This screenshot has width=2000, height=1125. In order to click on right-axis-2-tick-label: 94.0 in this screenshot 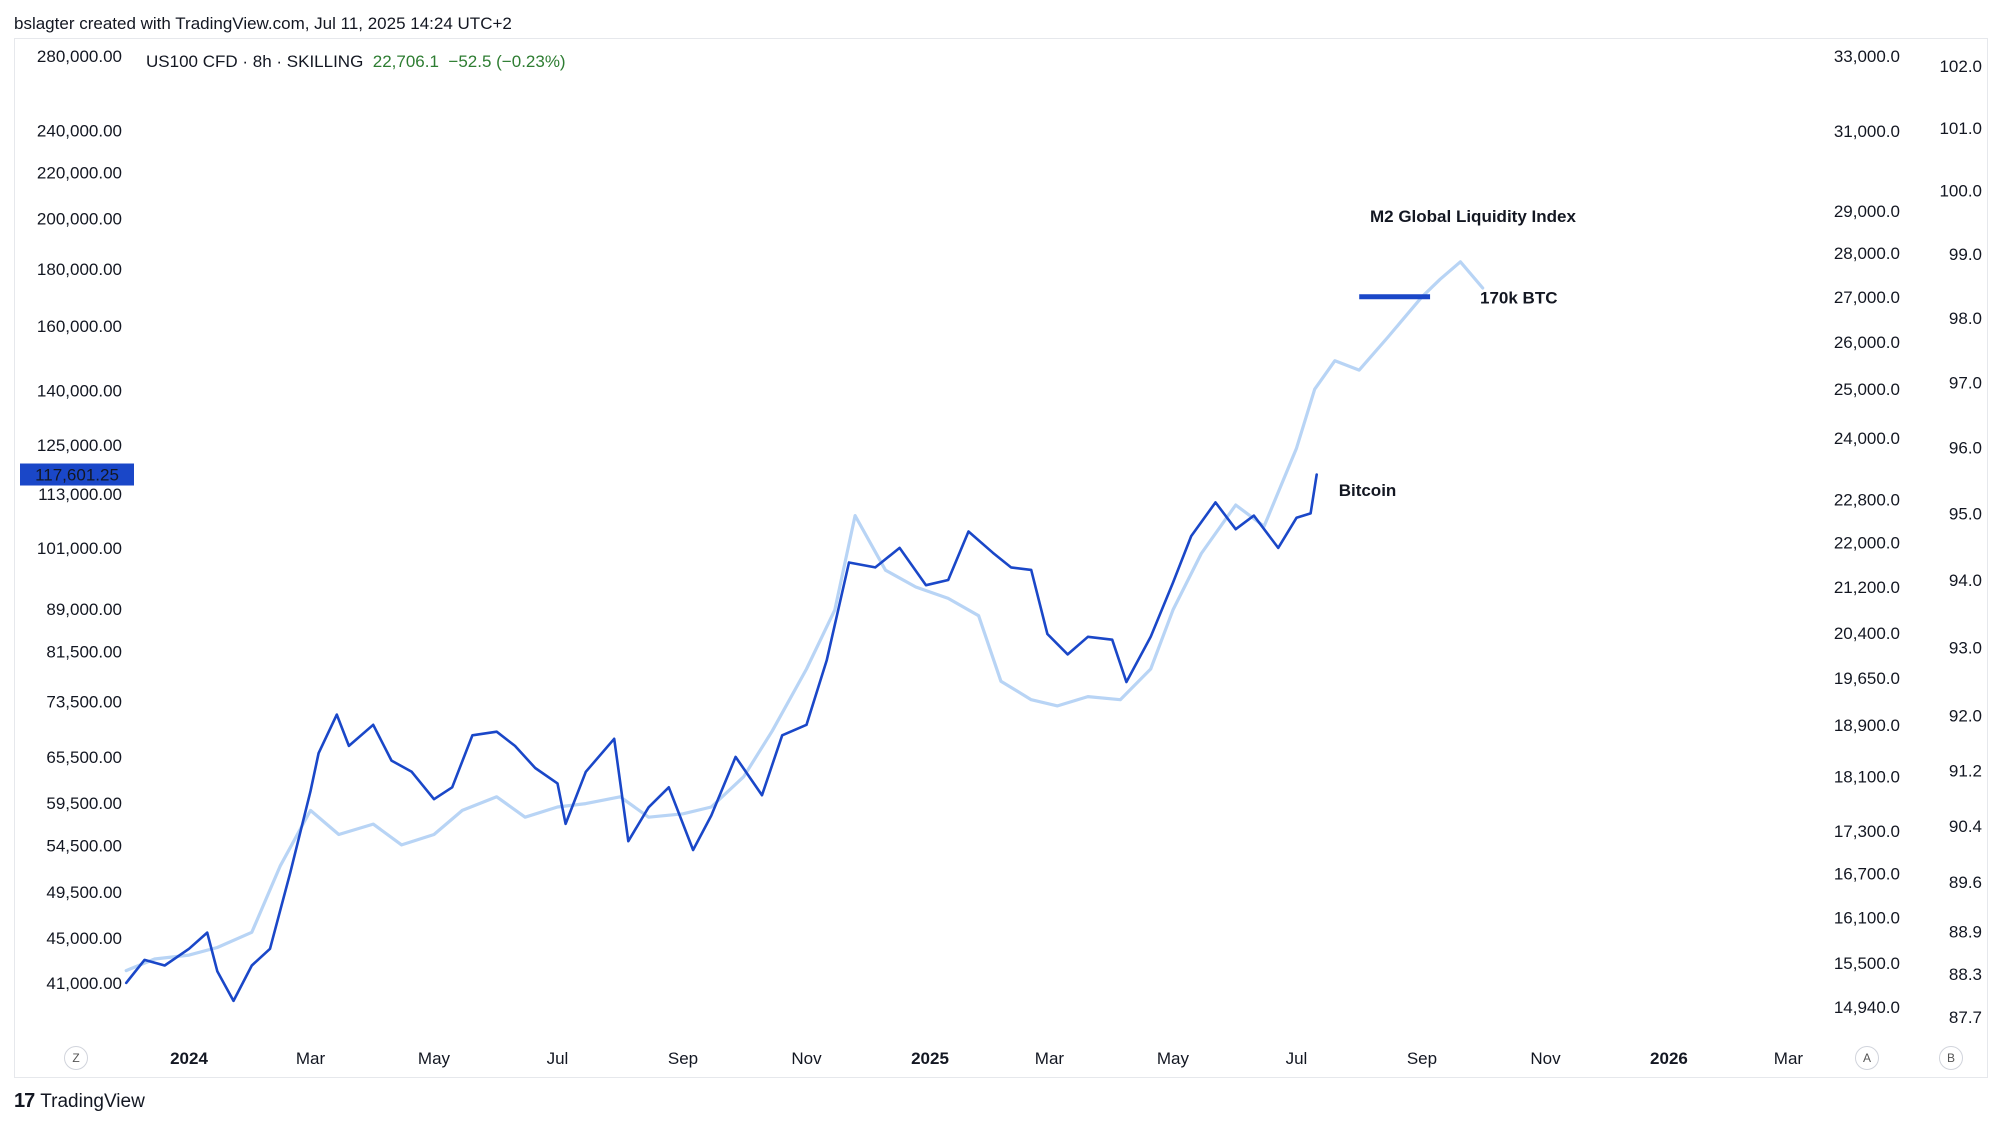, I will do `click(1965, 580)`.